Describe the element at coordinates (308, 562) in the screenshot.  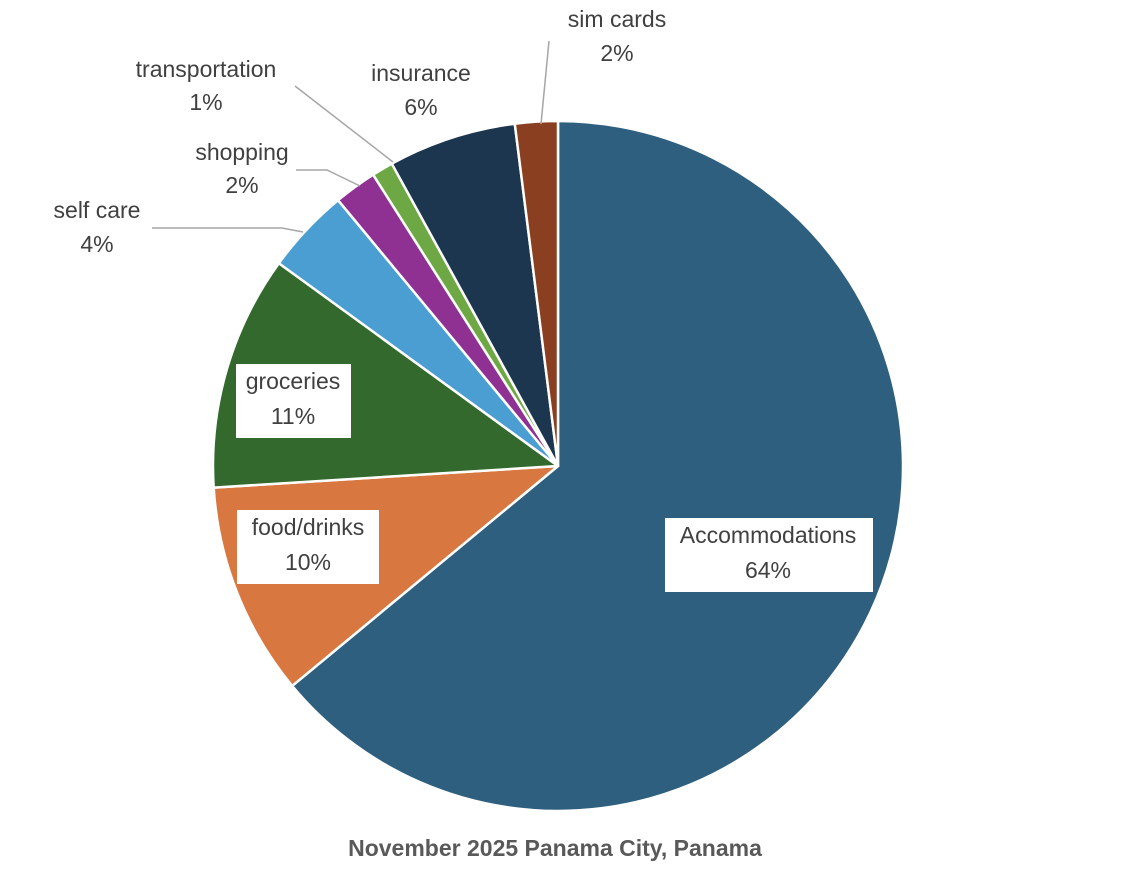
I see `percent-label: 10%` at that location.